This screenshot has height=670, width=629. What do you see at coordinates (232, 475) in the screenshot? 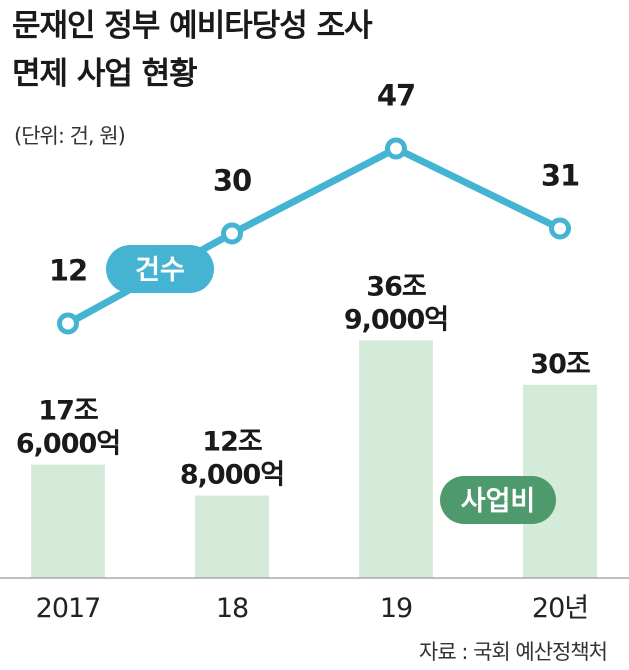
I see `budget-label-1-line-1: 8,000억` at bounding box center [232, 475].